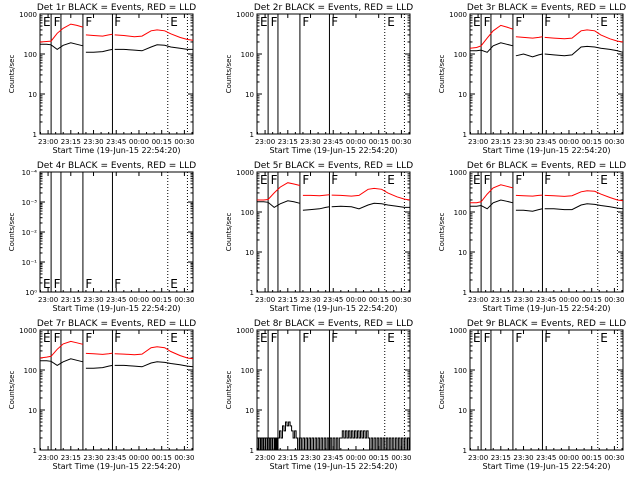 The height and width of the screenshot is (480, 640). I want to click on y-tick-label: 10⁻¹, so click(30, 263).